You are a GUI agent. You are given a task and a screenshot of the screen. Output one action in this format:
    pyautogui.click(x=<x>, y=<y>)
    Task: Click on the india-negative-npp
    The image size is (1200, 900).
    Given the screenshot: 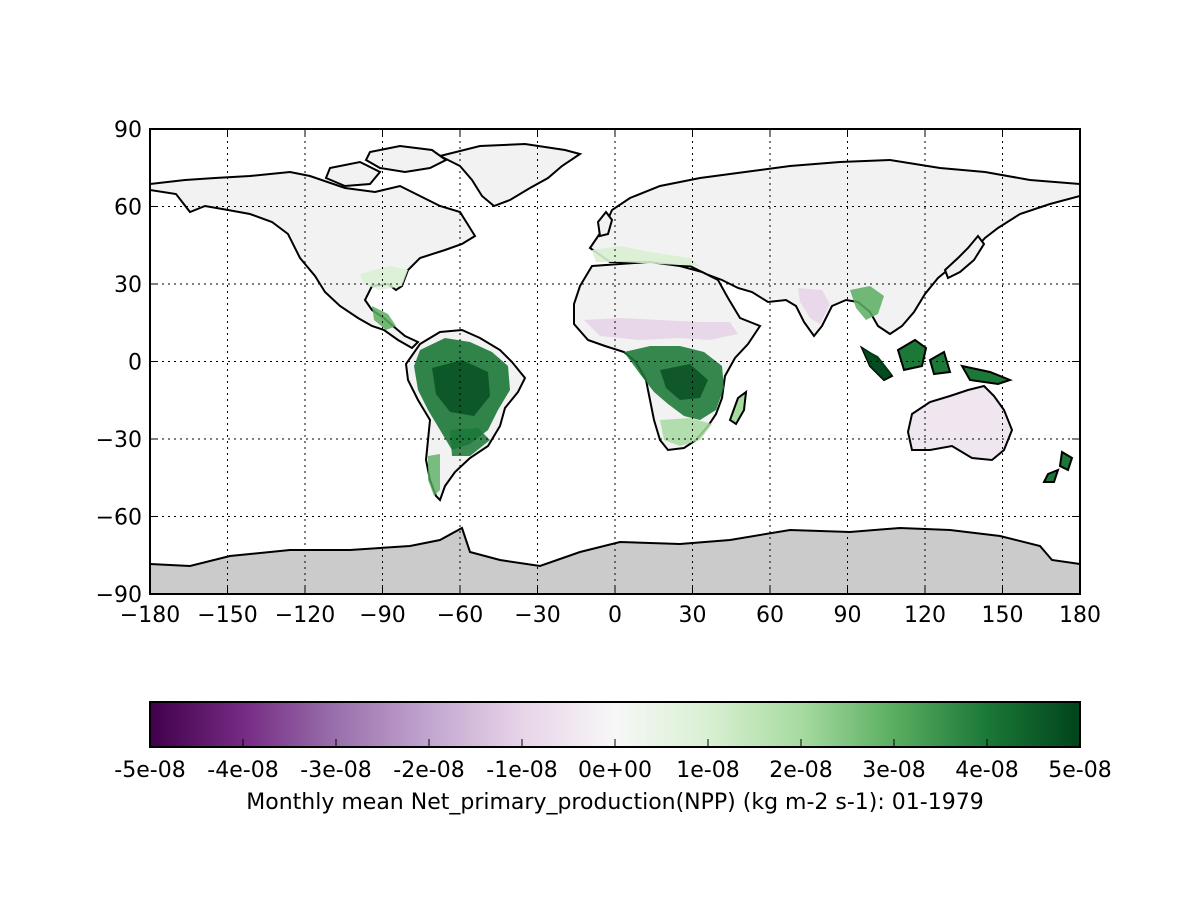 What is the action you would take?
    pyautogui.click(x=814, y=306)
    